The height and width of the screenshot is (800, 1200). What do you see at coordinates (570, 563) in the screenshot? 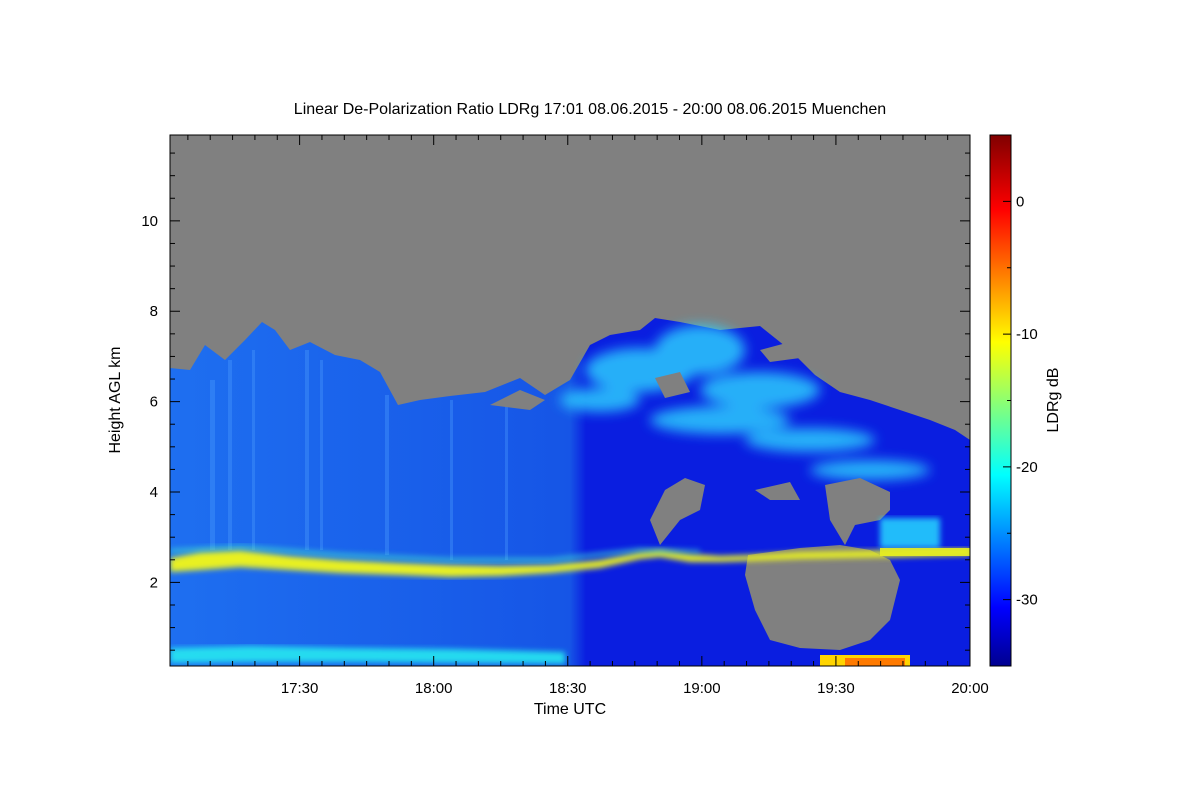
I see `melting-layer-band` at bounding box center [570, 563].